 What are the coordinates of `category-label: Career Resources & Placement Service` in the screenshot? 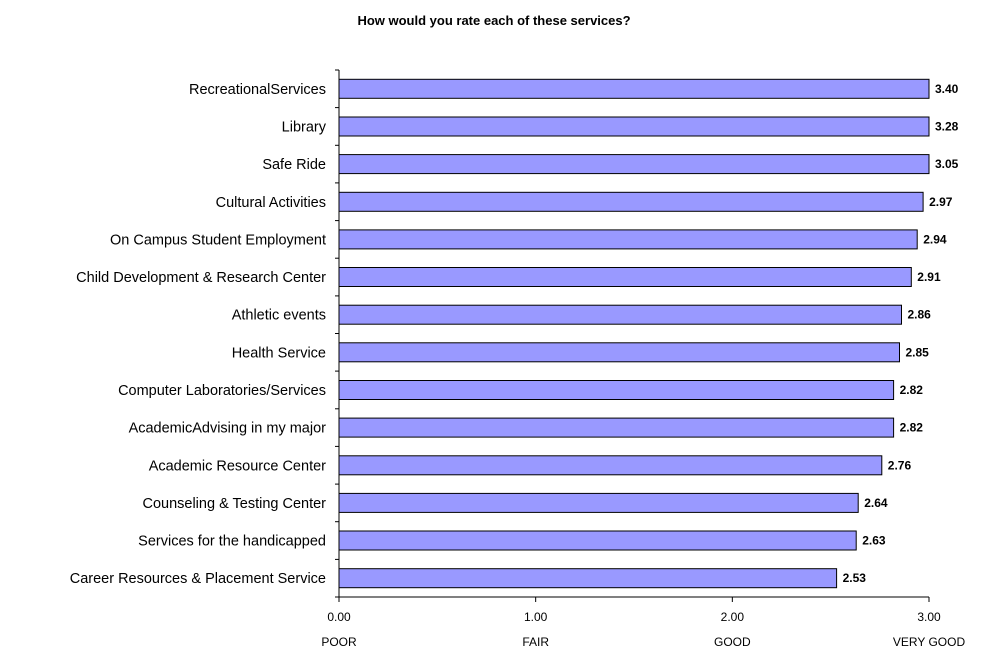 It's located at (198, 579).